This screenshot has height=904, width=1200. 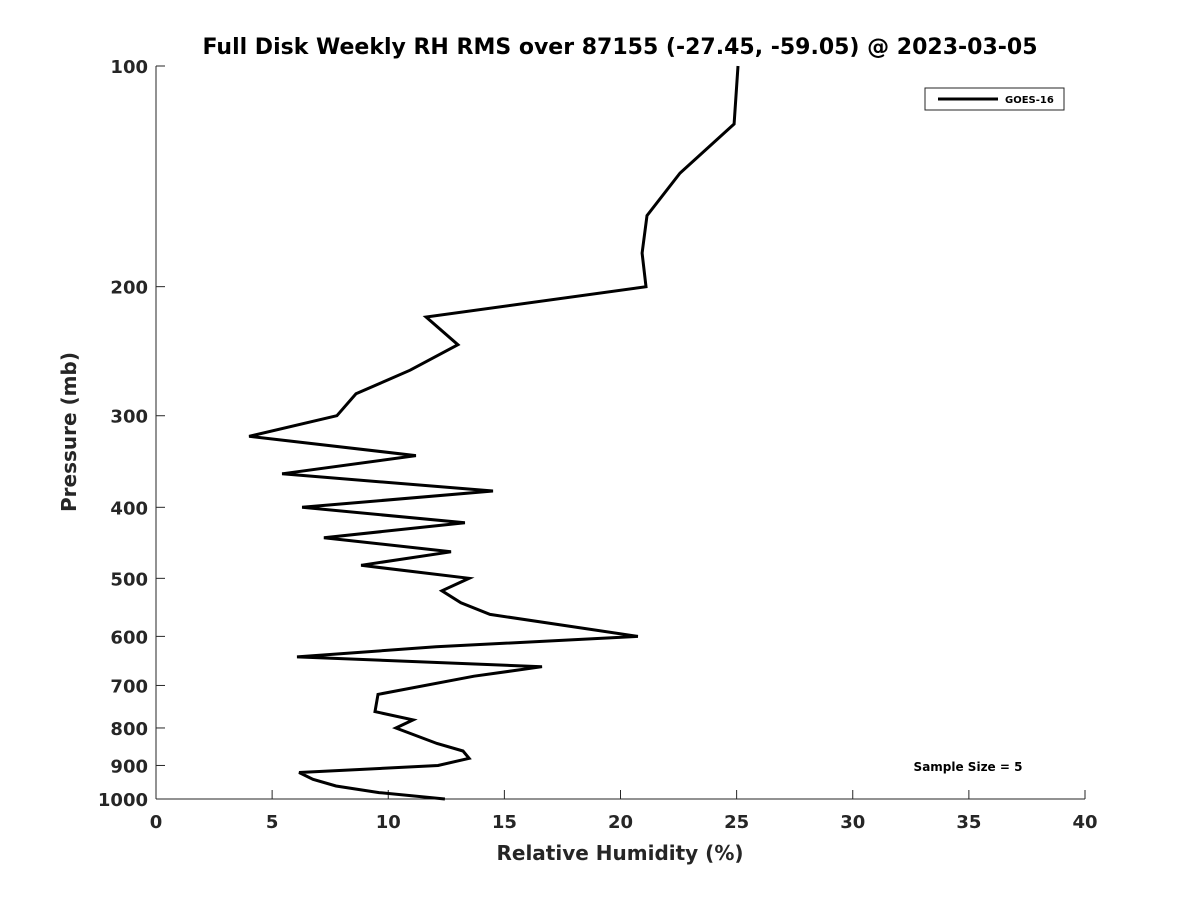 I want to click on y-tick-label: 900, so click(x=129, y=766).